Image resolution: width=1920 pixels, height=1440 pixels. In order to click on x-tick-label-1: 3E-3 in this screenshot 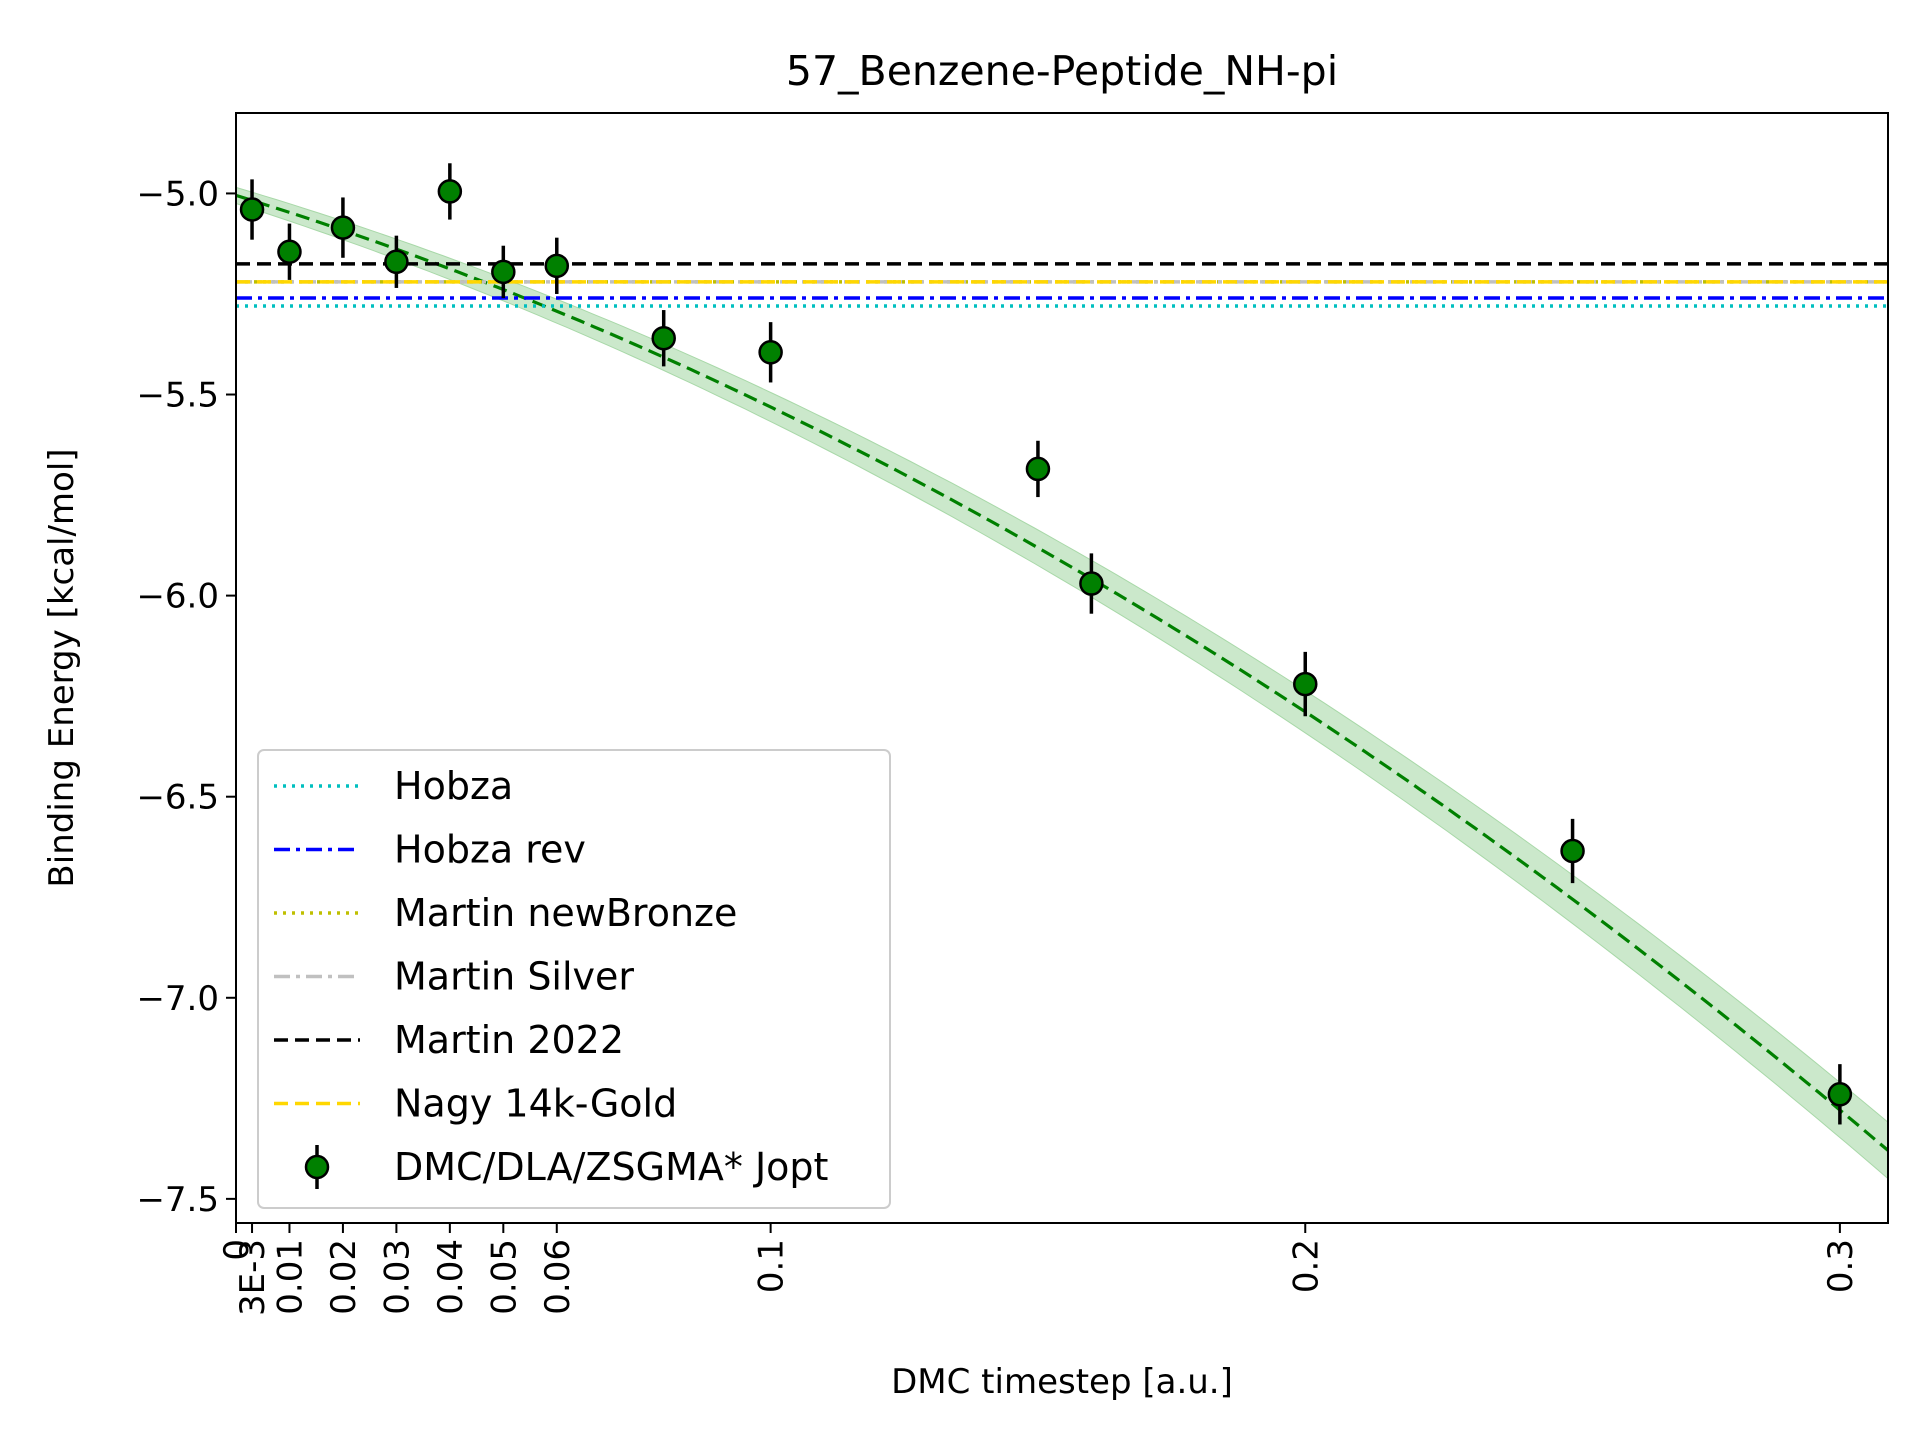, I will do `click(253, 1277)`.